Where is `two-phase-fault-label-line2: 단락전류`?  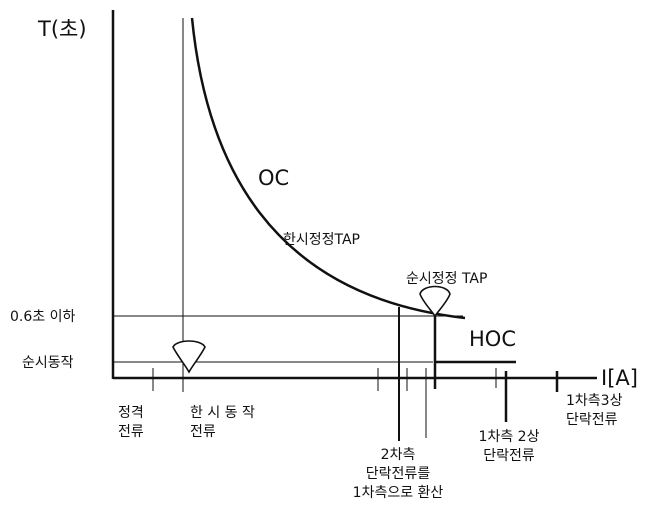 two-phase-fault-label-line2: 단락전류 is located at coordinates (509, 456).